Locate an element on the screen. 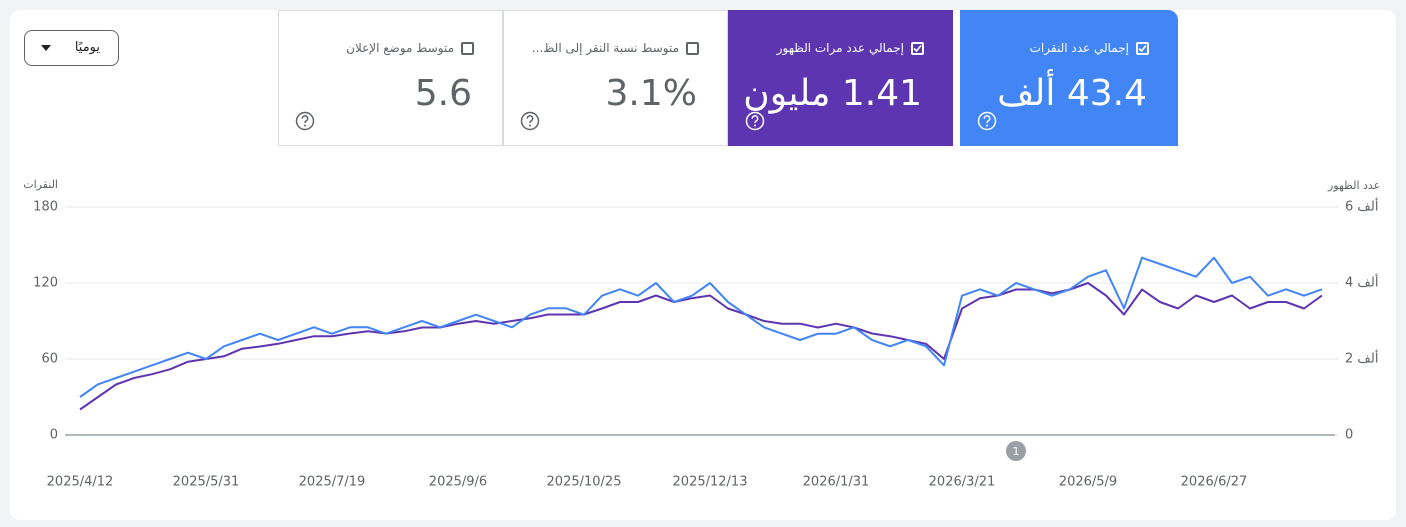  y-tick-label: 180 is located at coordinates (45, 207).